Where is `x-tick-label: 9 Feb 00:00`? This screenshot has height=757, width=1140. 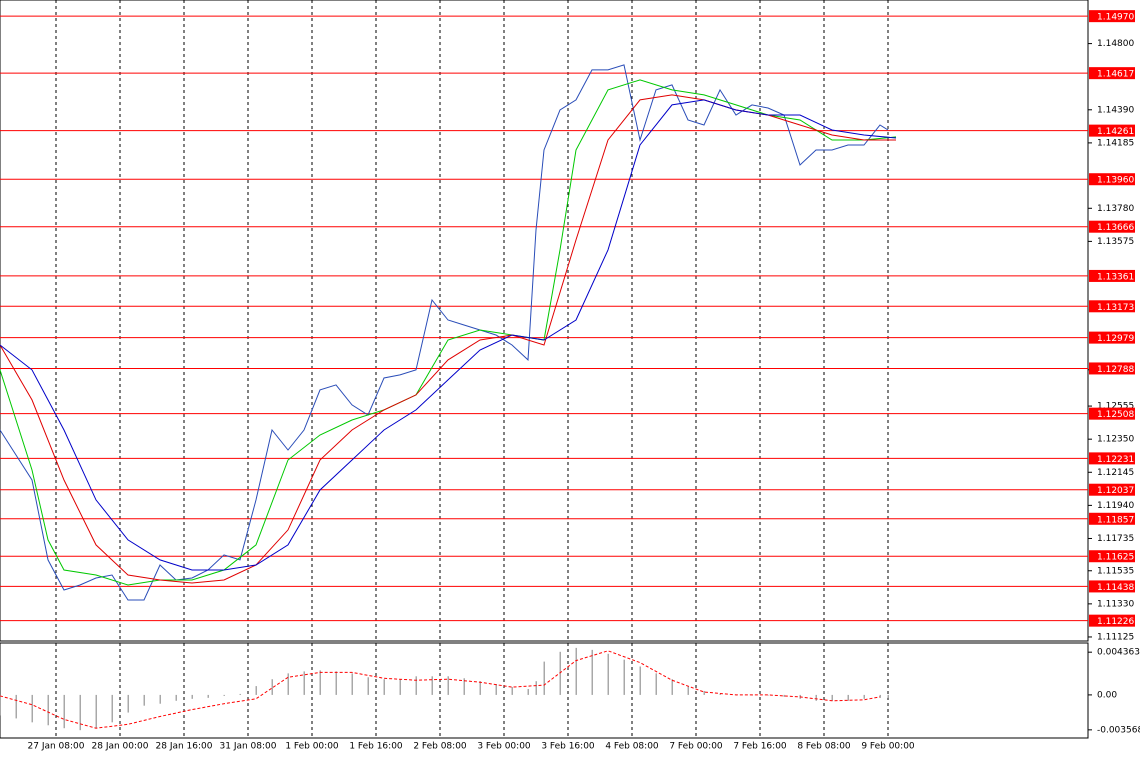 x-tick-label: 9 Feb 00:00 is located at coordinates (888, 747).